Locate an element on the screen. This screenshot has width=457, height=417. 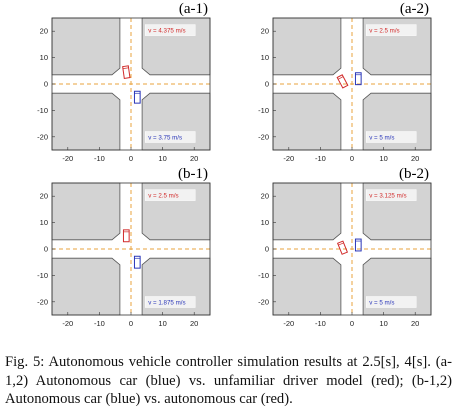
panel-label: (a-2) is located at coordinates (414, 9).